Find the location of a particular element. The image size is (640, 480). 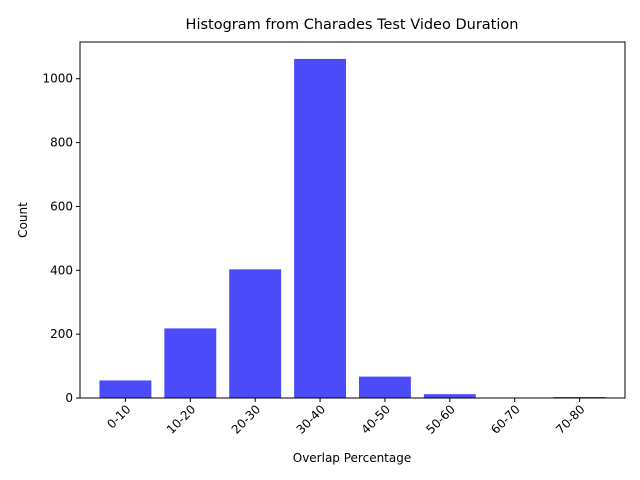

y-ticks: 0 200 400 600 800 1000 is located at coordinates (61, 238).